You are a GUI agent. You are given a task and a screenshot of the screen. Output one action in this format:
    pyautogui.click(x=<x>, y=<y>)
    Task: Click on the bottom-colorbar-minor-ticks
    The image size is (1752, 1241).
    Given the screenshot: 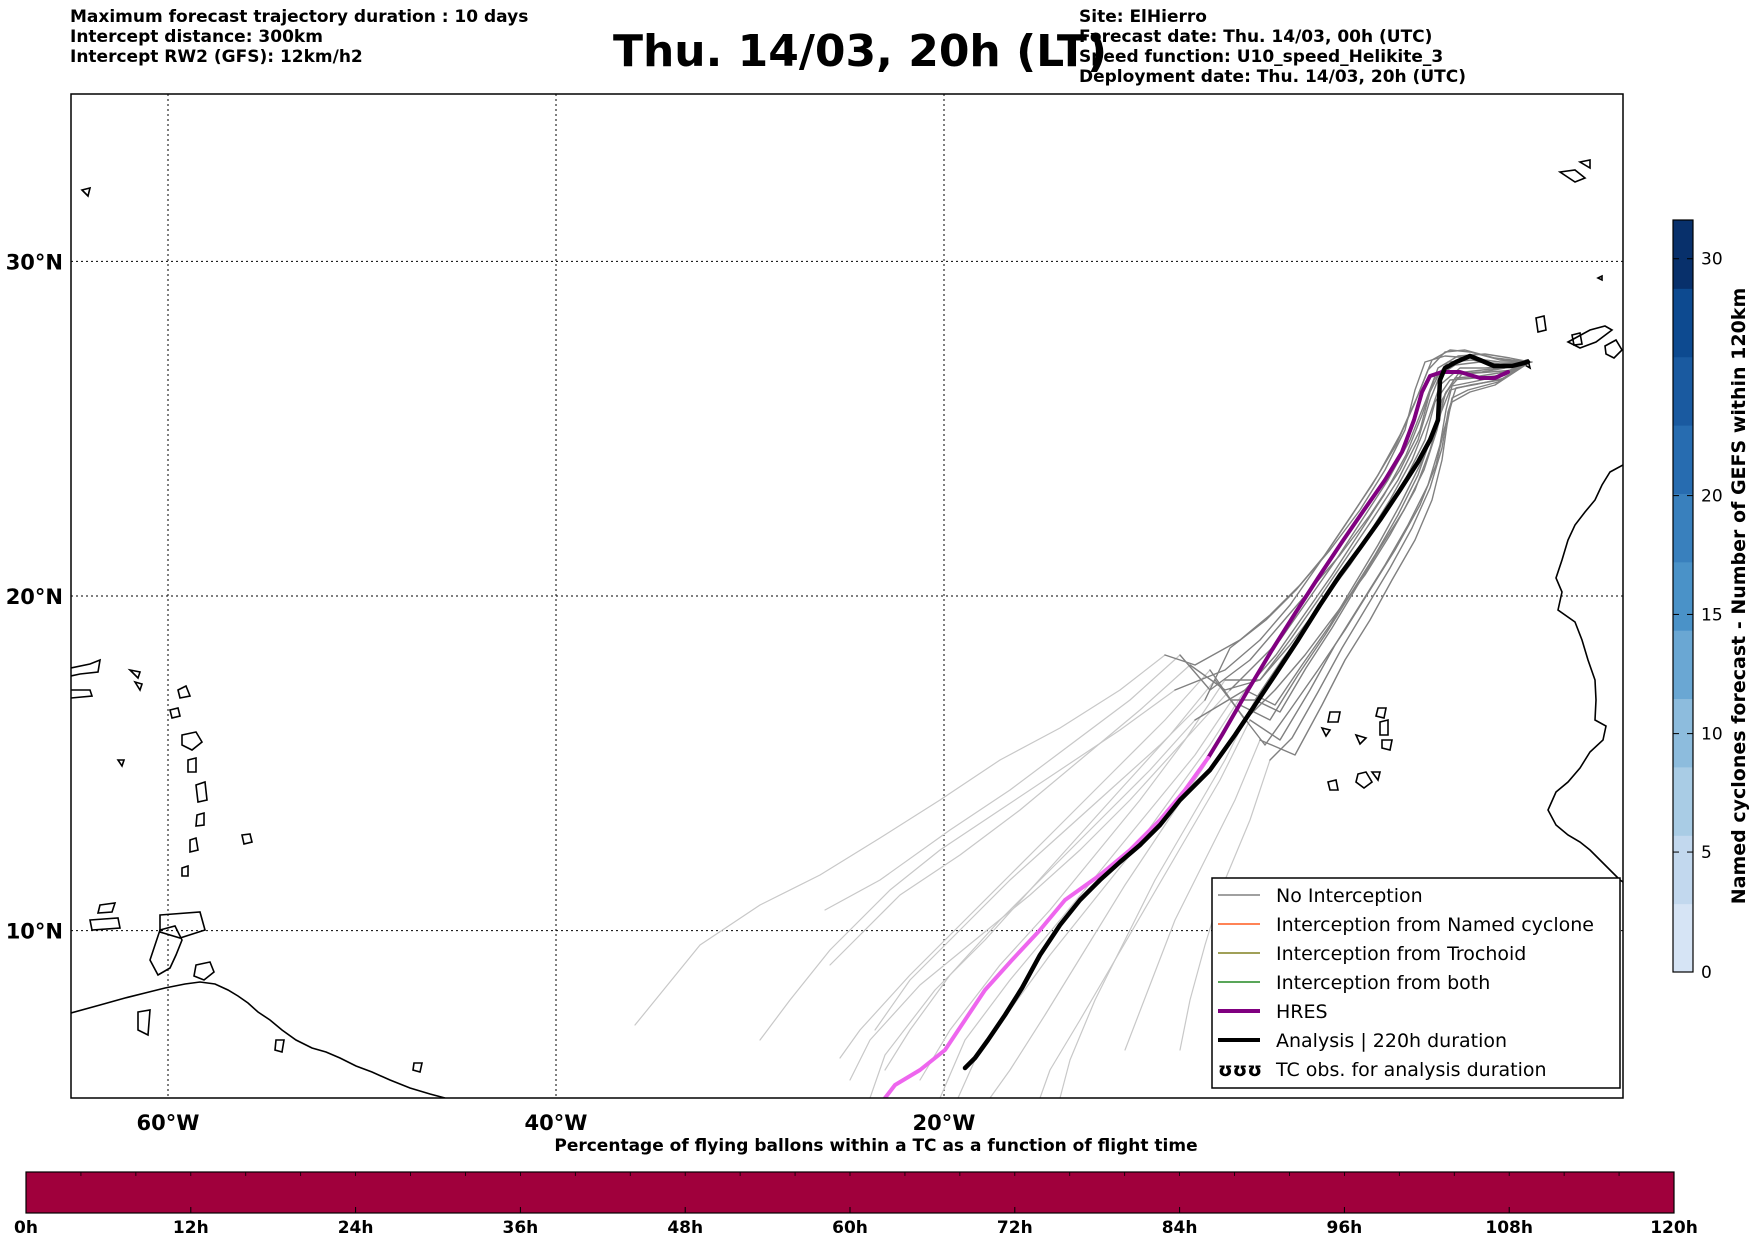 What is the action you would take?
    pyautogui.click(x=850, y=1174)
    